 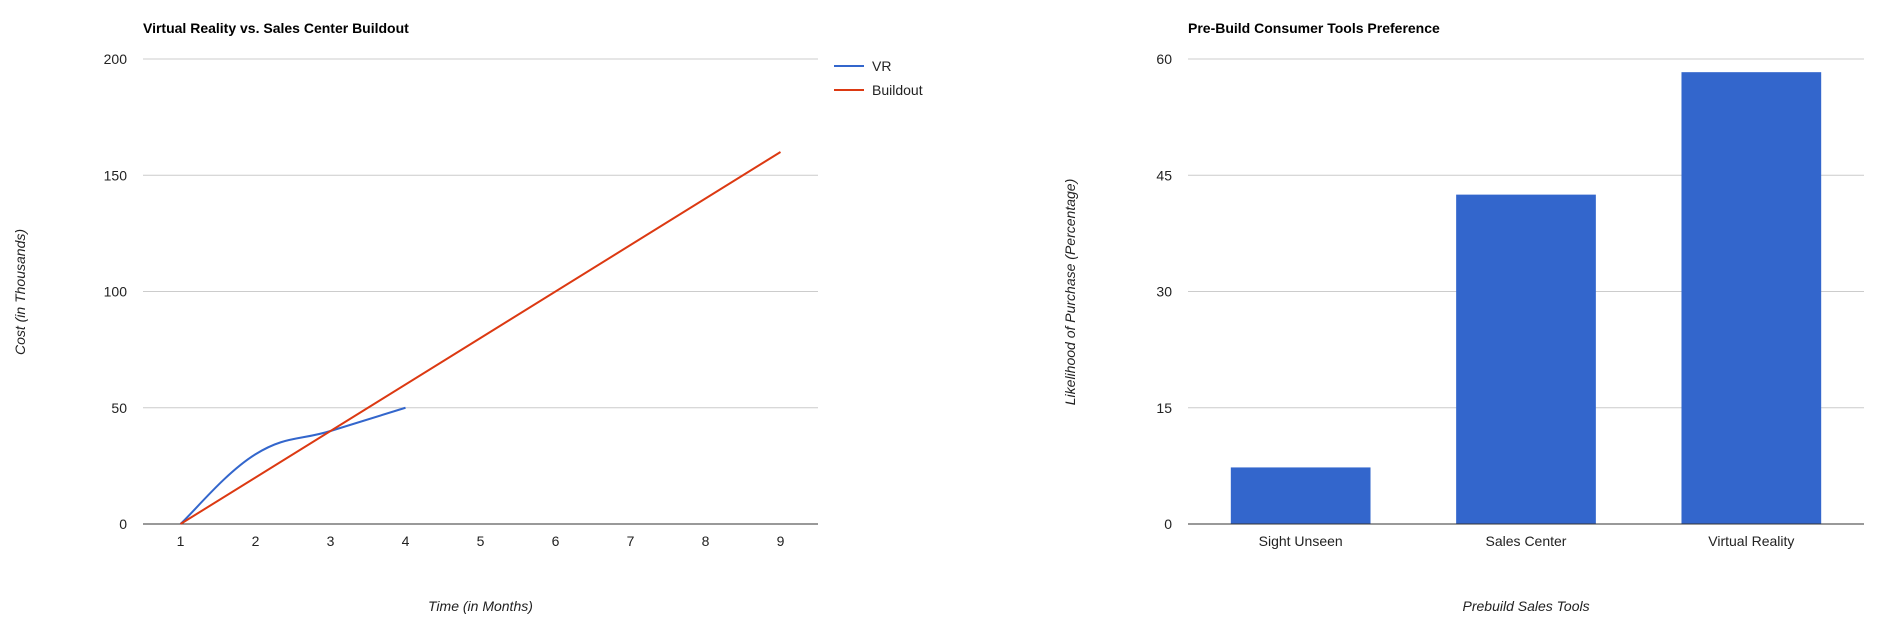 What do you see at coordinates (1164, 292) in the screenshot?
I see `y-tick-label: 30` at bounding box center [1164, 292].